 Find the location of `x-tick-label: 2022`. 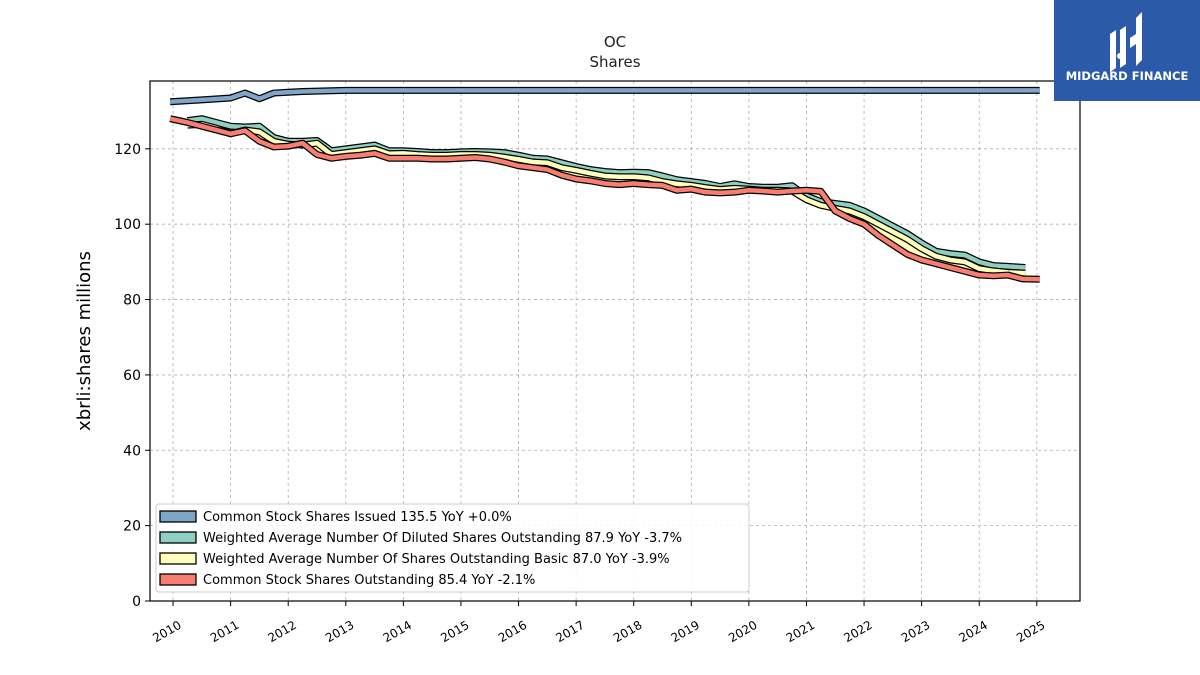

x-tick-label: 2022 is located at coordinates (857, 631).